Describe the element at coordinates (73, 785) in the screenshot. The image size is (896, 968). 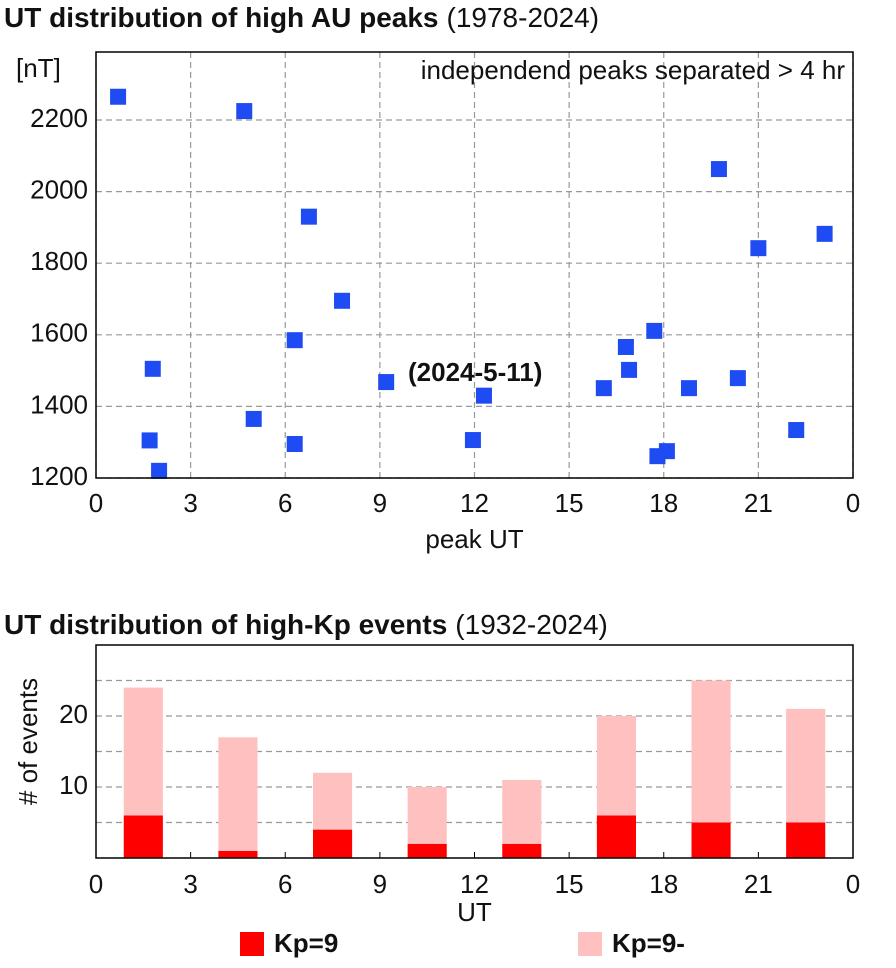
I see `y-tick-label: 10` at that location.